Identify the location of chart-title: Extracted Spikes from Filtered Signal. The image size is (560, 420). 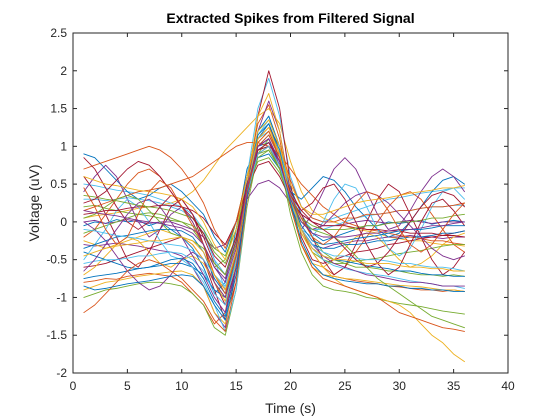
(290, 18).